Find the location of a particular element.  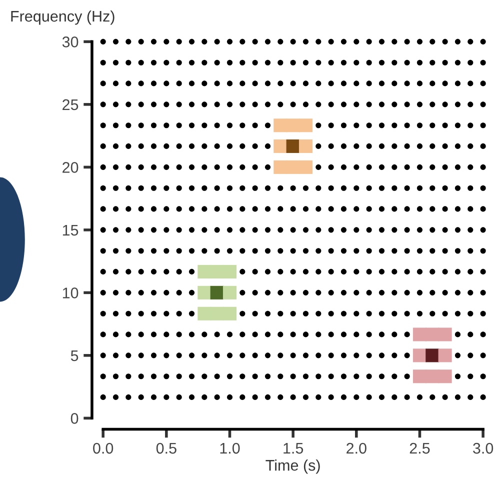

y-tick-label: 15 is located at coordinates (70, 230).